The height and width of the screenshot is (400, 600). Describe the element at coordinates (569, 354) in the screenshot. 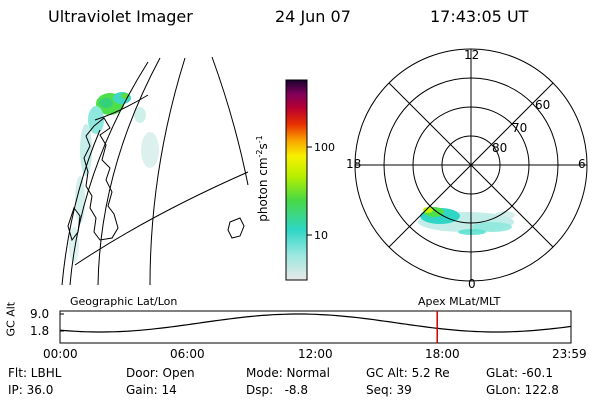

I see `timeline-xtick-2359: 23:59` at that location.